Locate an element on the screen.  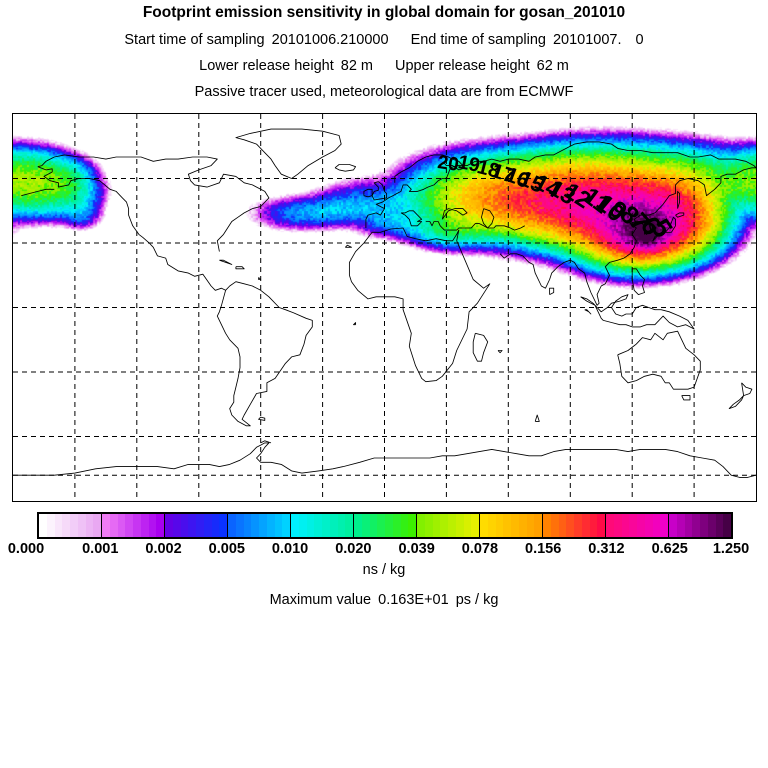
maximum-value-units: ps / kg is located at coordinates (477, 600).